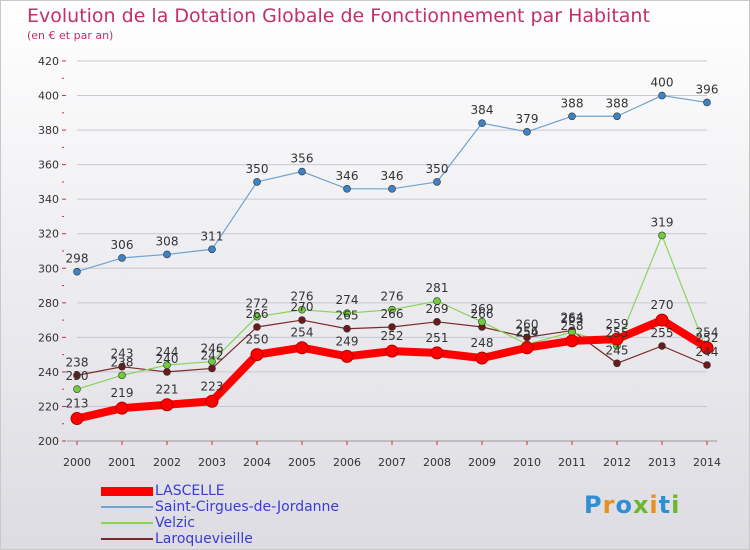 The height and width of the screenshot is (550, 750). What do you see at coordinates (302, 462) in the screenshot?
I see `x-tick-label: 2005` at bounding box center [302, 462].